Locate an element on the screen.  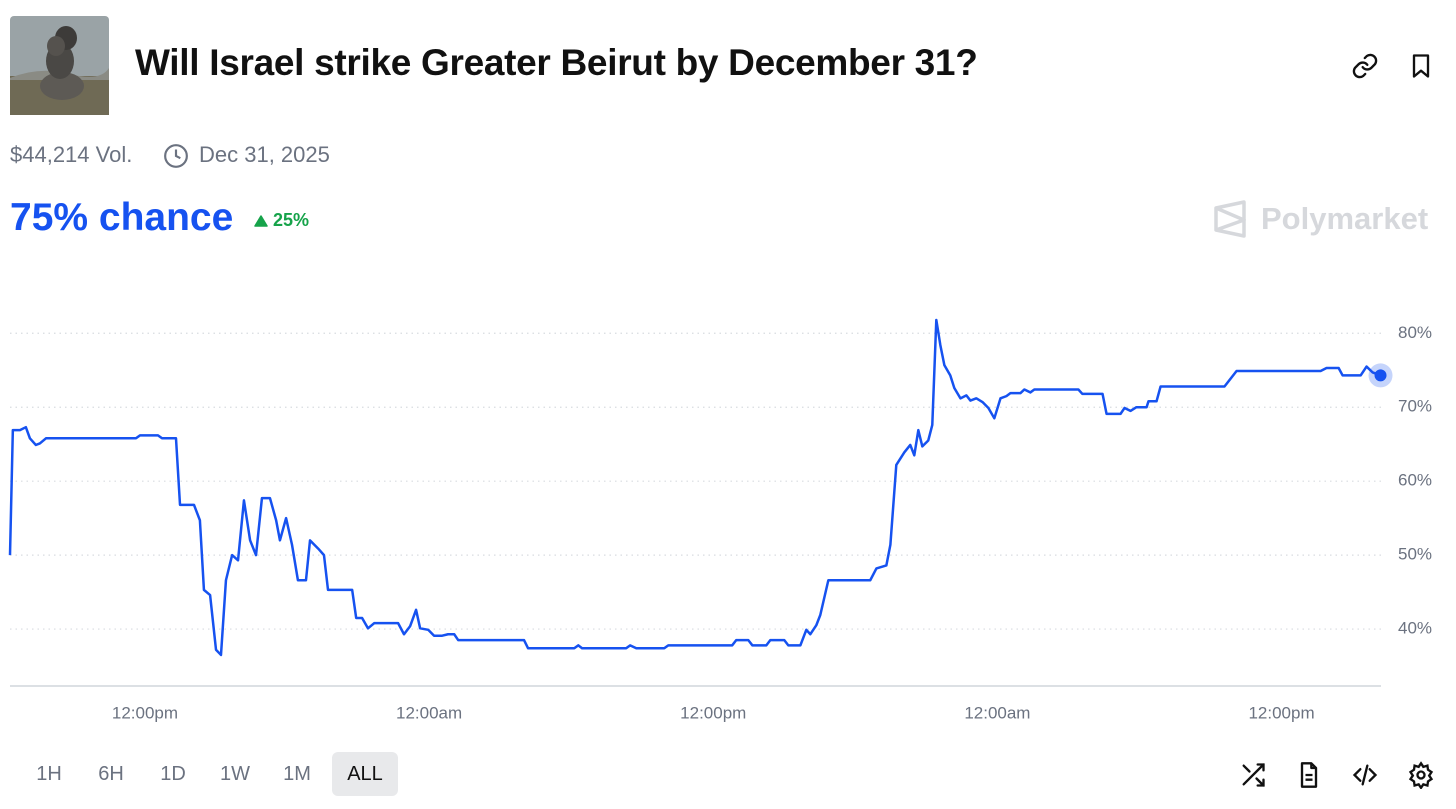
time-range-selector: 1H 6H 1D 1W 1M ALL is located at coordinates (208, 774).